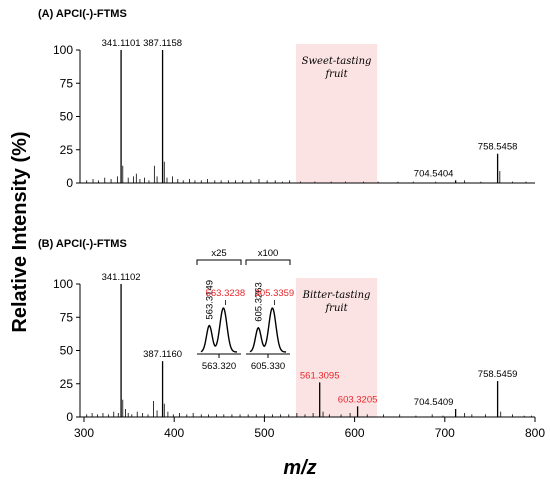  What do you see at coordinates (337, 61) in the screenshot?
I see `region-label-line-1: Sweet-tasting` at bounding box center [337, 61].